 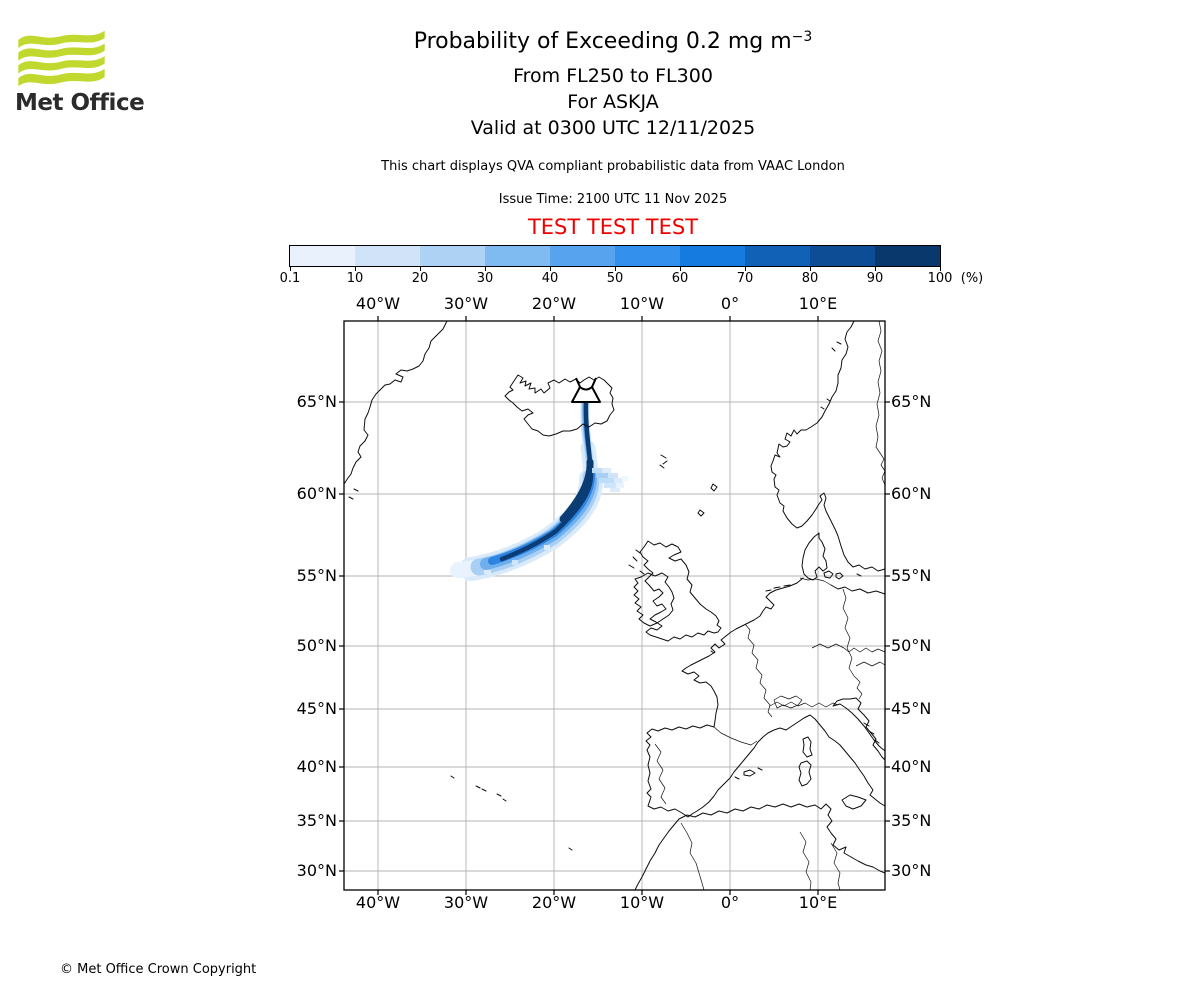 What do you see at coordinates (810, 278) in the screenshot?
I see `colorbar-tick-label: 80` at bounding box center [810, 278].